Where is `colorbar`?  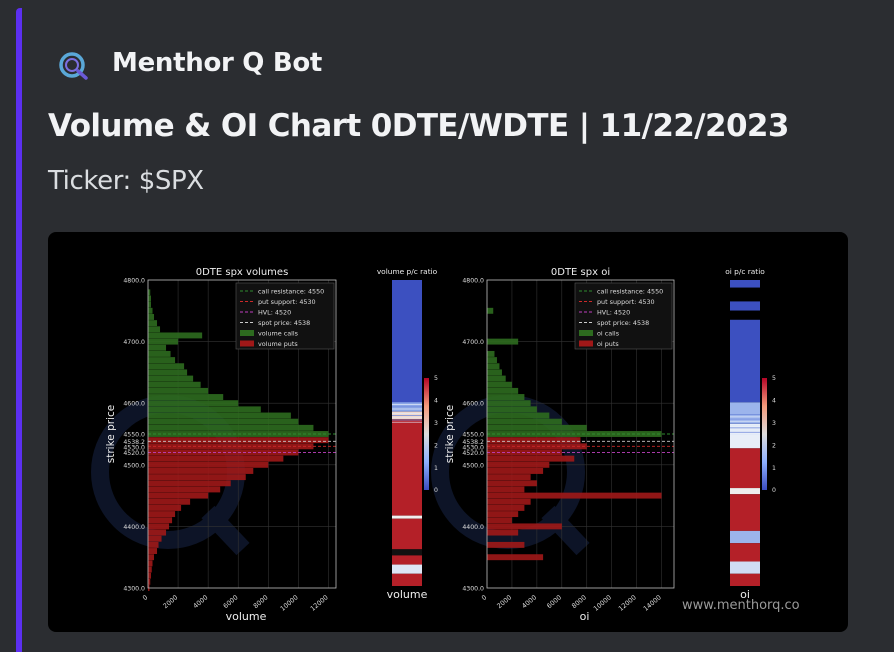 colorbar is located at coordinates (764, 434).